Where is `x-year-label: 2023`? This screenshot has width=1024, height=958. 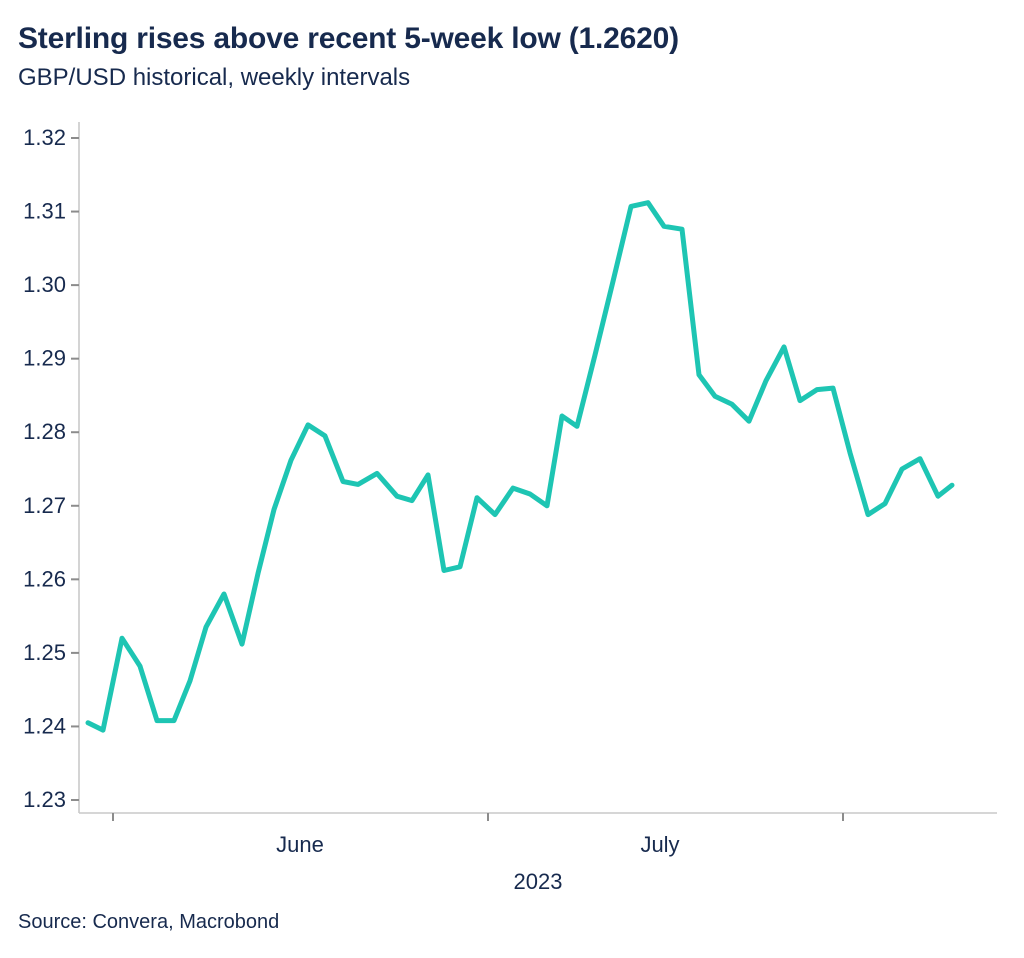
x-year-label: 2023 is located at coordinates (538, 881).